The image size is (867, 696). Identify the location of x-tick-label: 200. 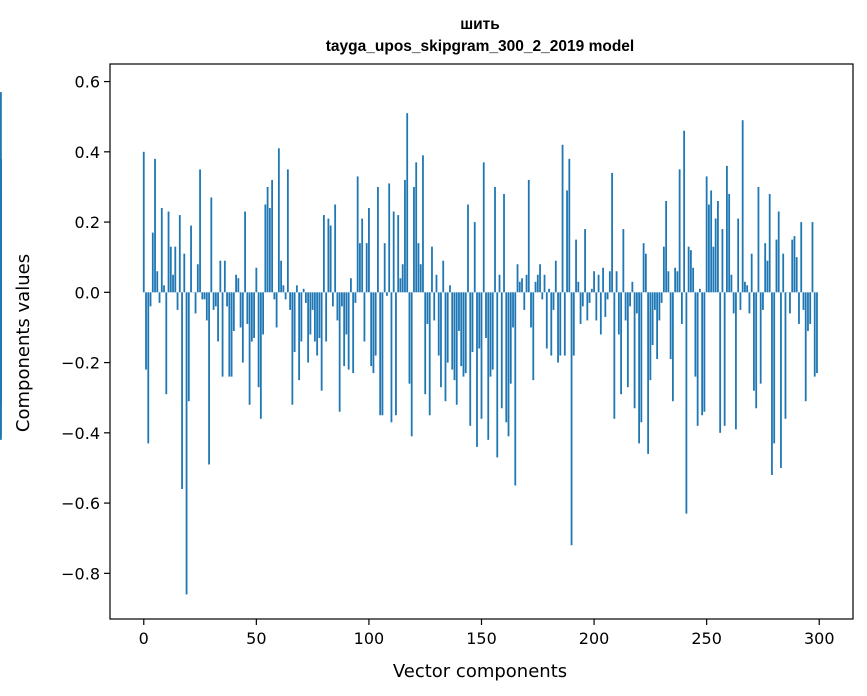
(594, 638).